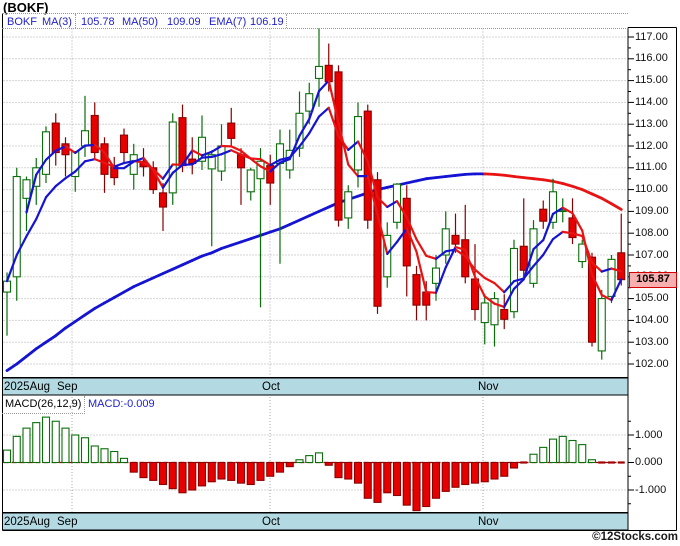 Image resolution: width=680 pixels, height=546 pixels. Describe the element at coordinates (653, 280) in the screenshot. I see `last-price-tag: 105.87` at that location.